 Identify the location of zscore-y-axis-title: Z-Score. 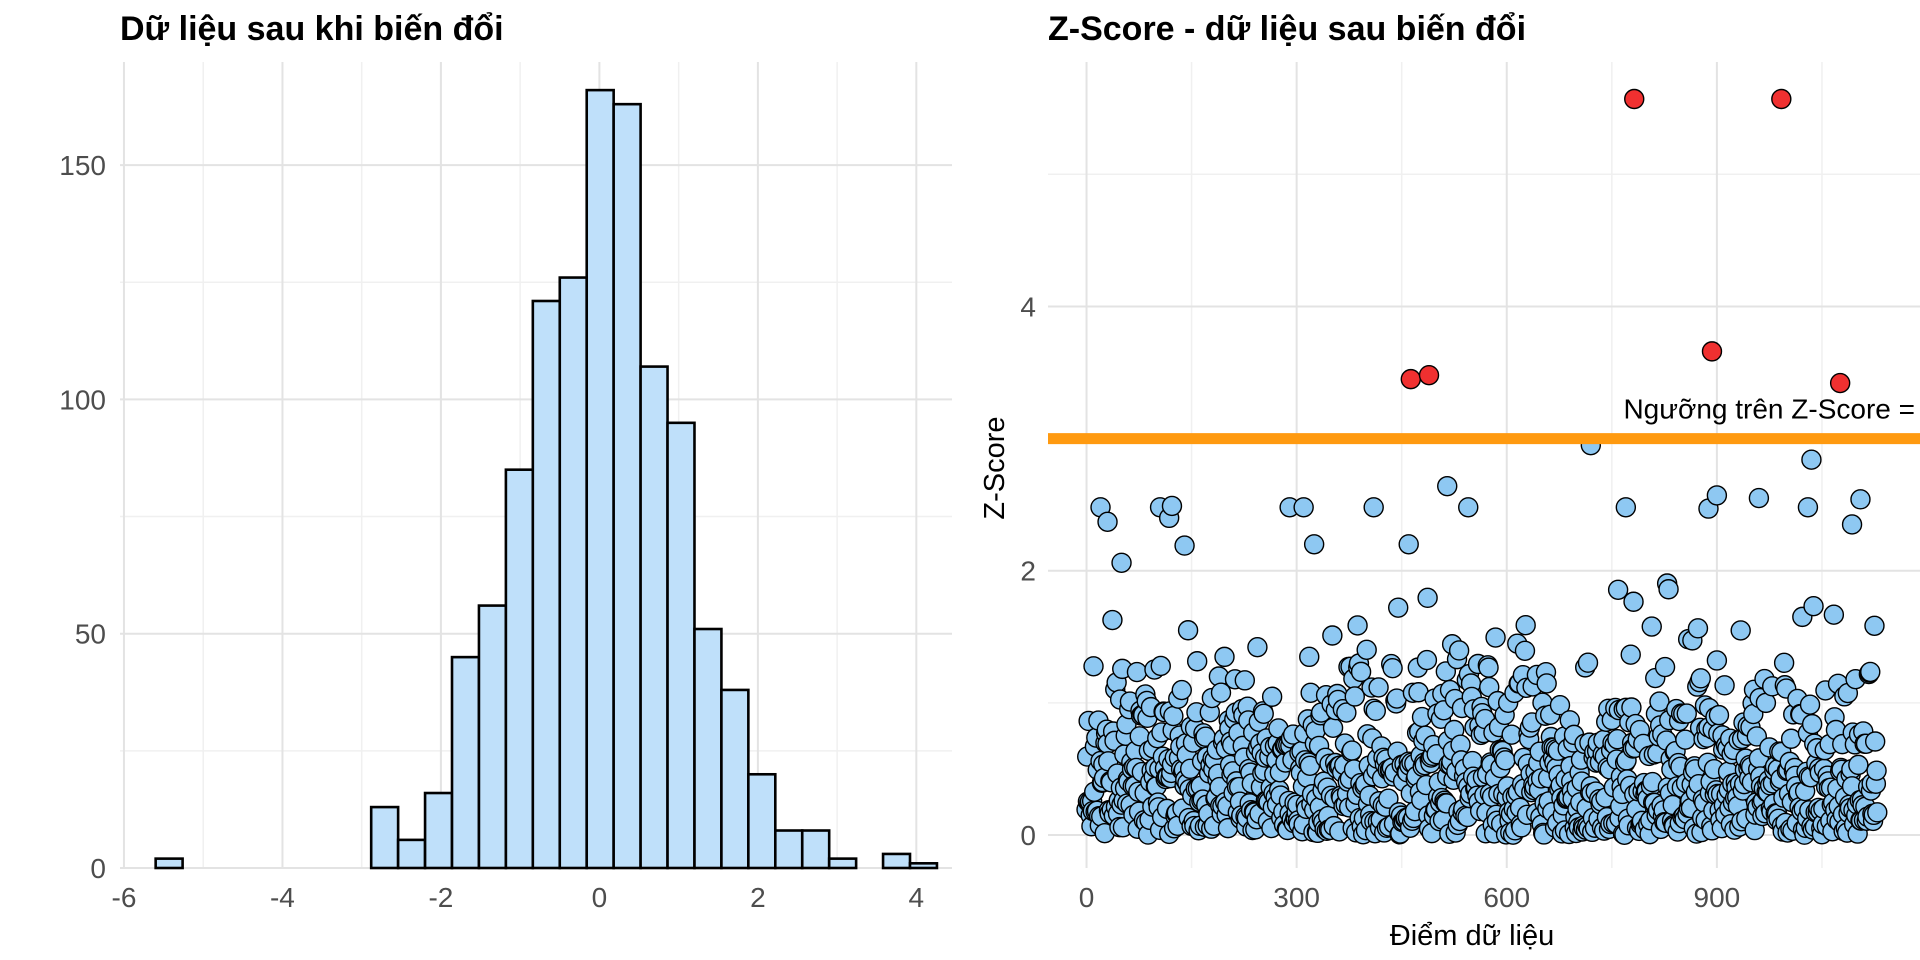
(995, 467).